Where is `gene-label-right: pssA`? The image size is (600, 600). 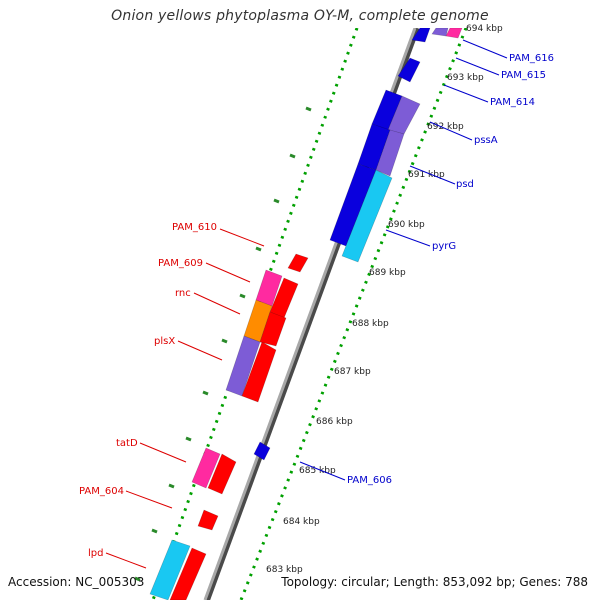
gene-label-right: pssA is located at coordinates (486, 140).